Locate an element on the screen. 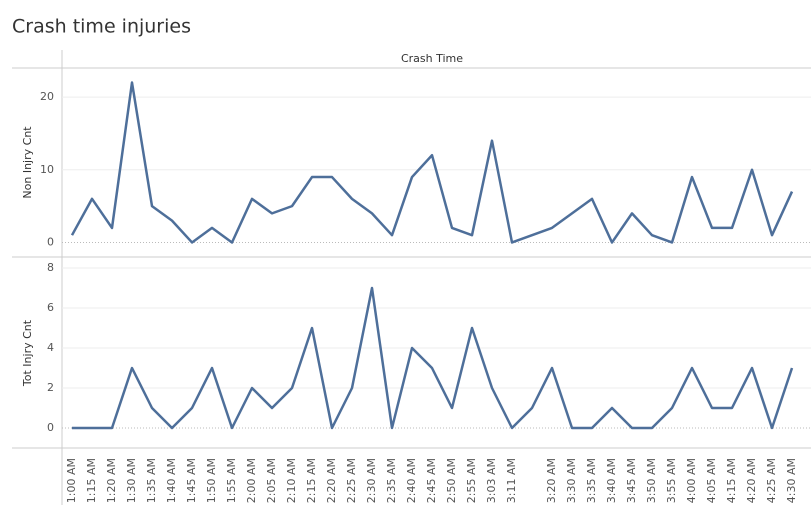  x-tick-label: 4:20 AM is located at coordinates (751, 480).